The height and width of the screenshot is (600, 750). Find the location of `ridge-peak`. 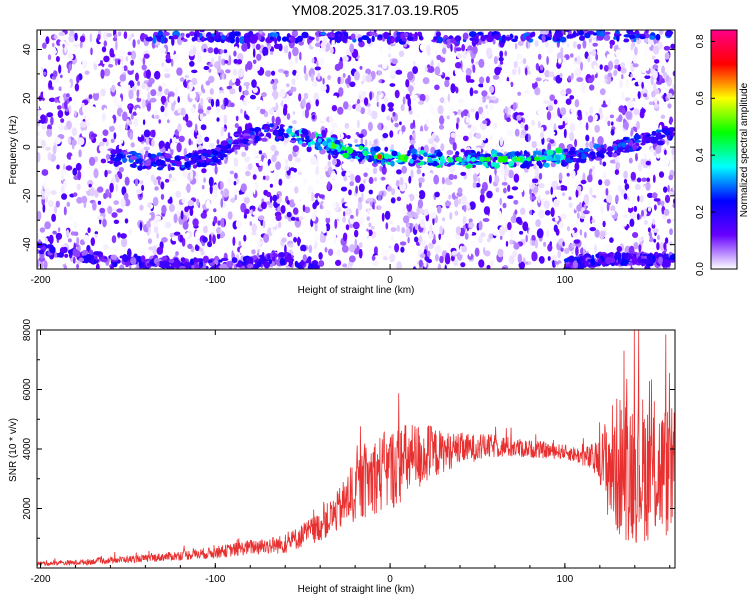

ridge-peak is located at coordinates (557, 157).